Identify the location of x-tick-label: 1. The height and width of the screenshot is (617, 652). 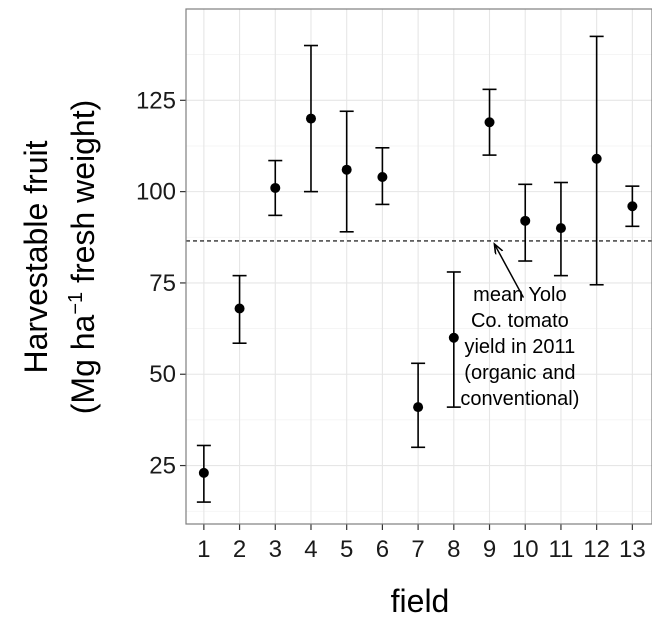
(203, 549).